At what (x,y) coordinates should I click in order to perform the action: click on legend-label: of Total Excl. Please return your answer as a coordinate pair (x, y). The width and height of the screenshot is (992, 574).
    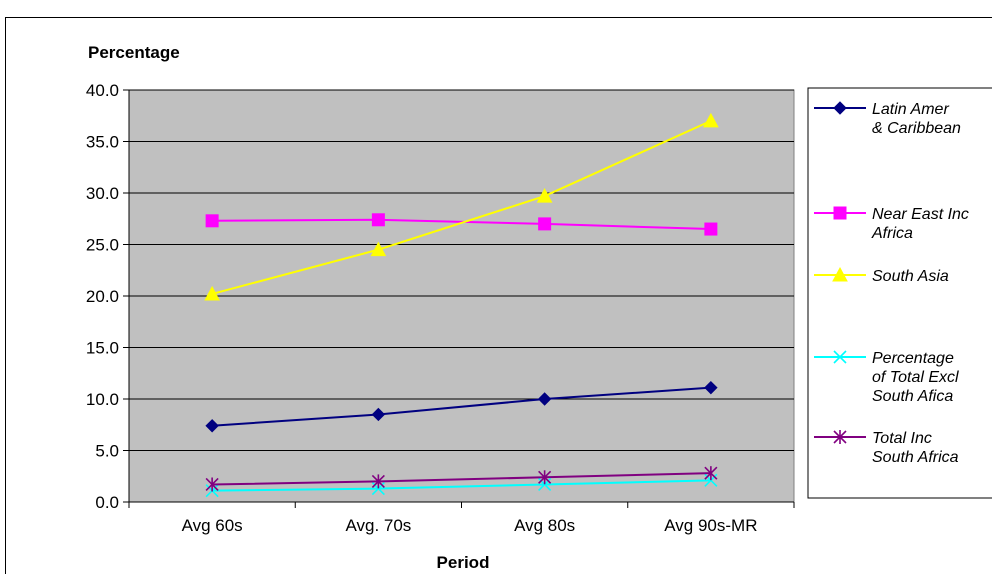
    Looking at the image, I should click on (915, 377).